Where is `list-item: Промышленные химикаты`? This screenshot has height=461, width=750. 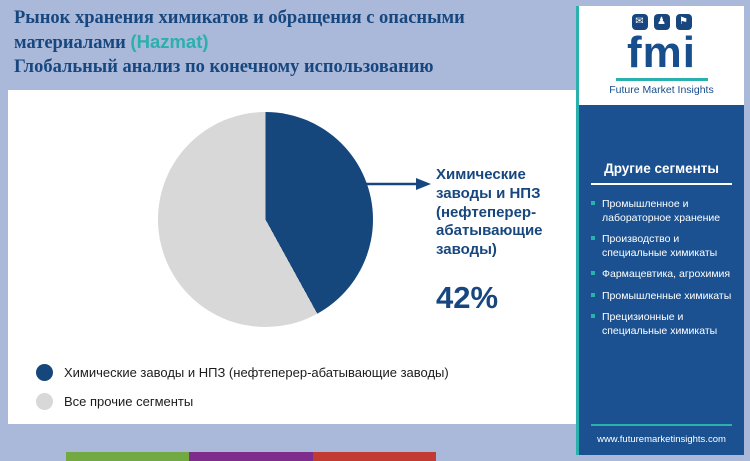
list-item: Промышленные химикаты is located at coordinates (661, 296).